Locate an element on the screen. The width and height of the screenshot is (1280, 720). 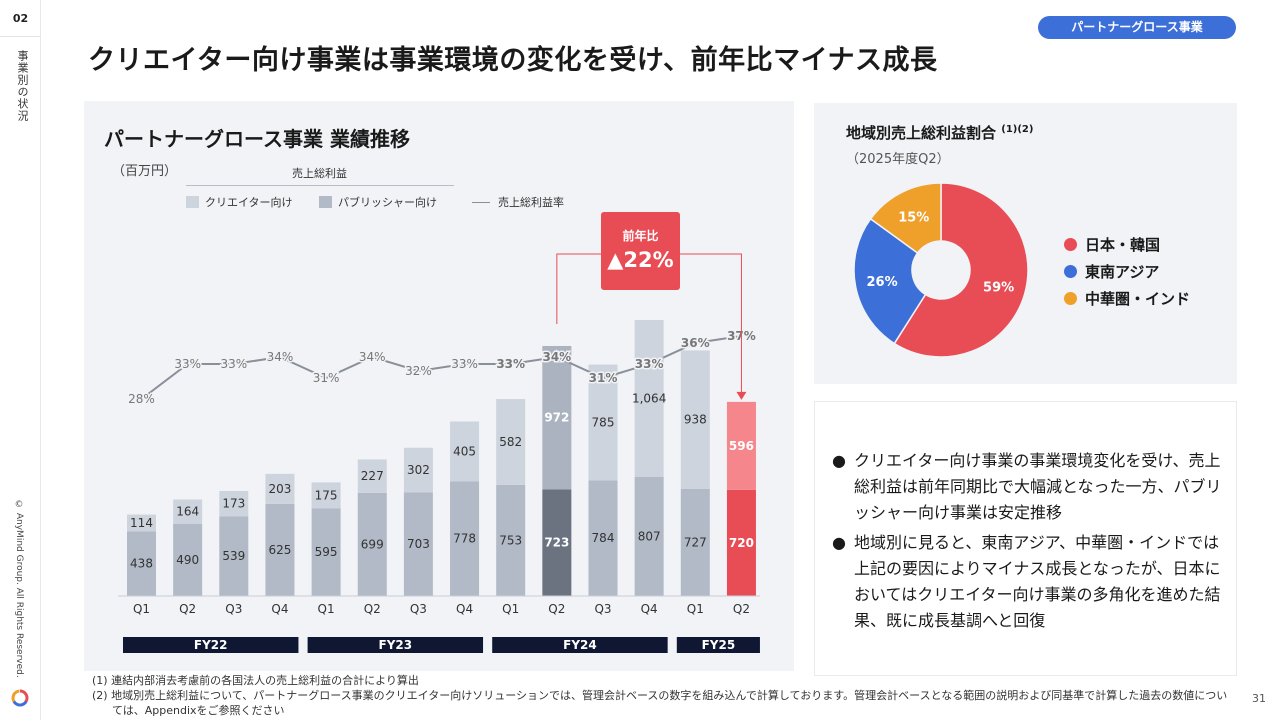
donut-legend-item: 日本・韓国 is located at coordinates (1127, 244).